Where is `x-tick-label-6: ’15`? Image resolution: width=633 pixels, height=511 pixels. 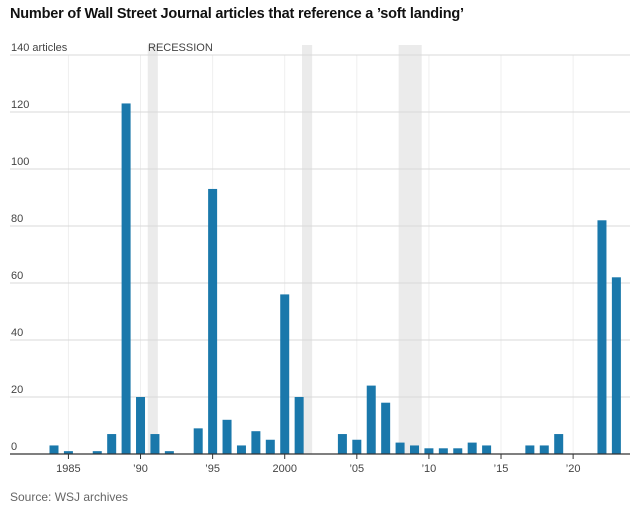
x-tick-label-6: ’15 is located at coordinates (501, 469).